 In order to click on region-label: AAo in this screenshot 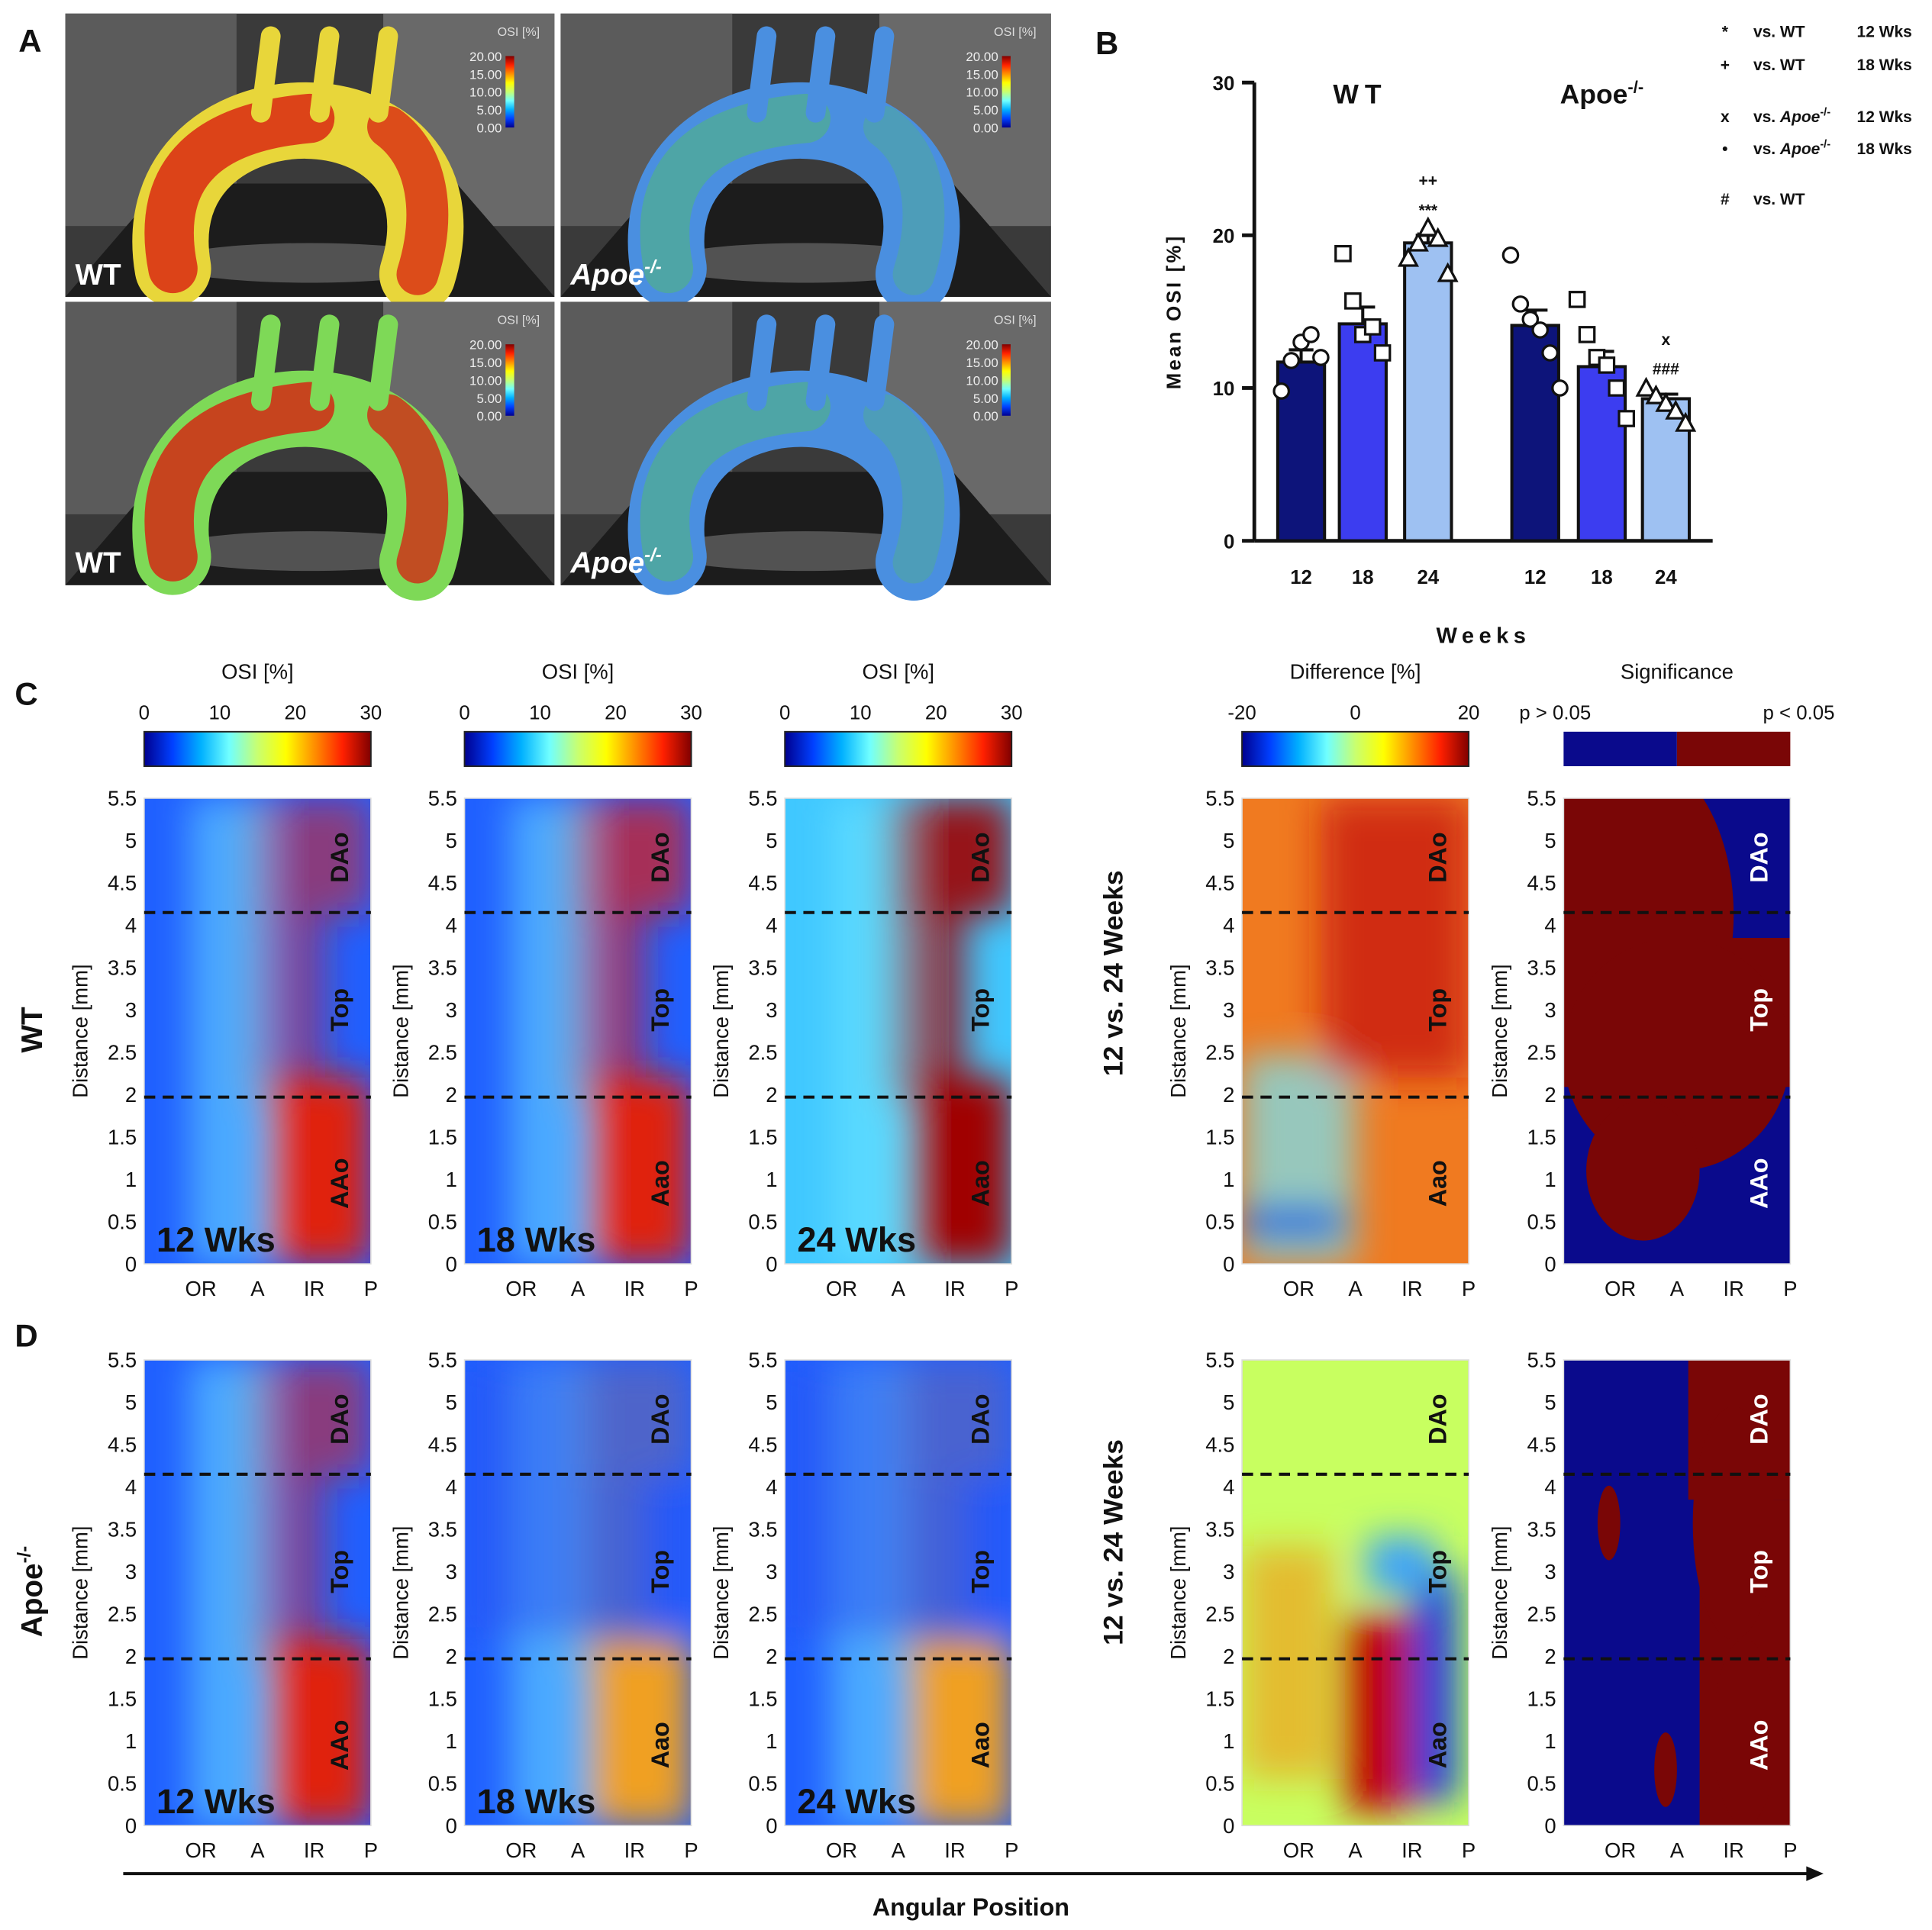, I will do `click(339, 1746)`.